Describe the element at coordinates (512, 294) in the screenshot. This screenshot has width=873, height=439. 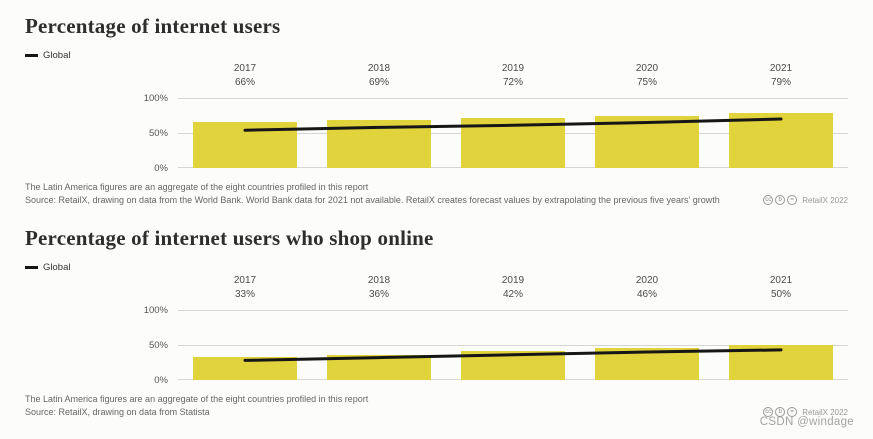
I see `value-label: 42%` at that location.